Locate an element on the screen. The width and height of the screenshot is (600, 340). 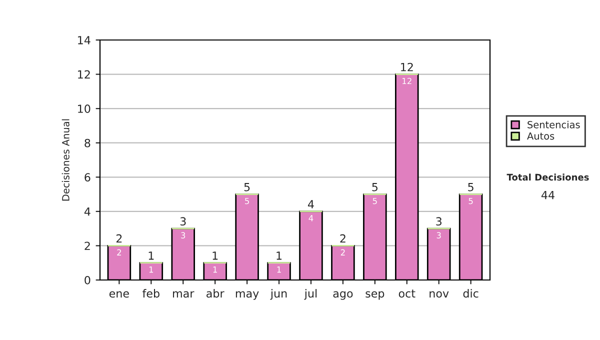
x-tick-label: dic is located at coordinates (470, 293).